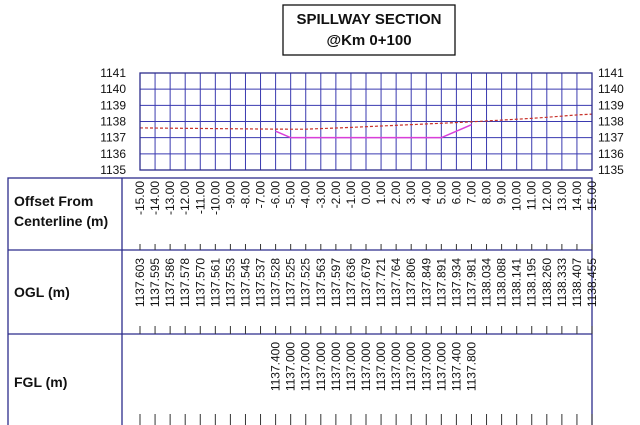 This screenshot has height=425, width=640. What do you see at coordinates (40, 382) in the screenshot?
I see `row-label: FGL (m)` at bounding box center [40, 382].